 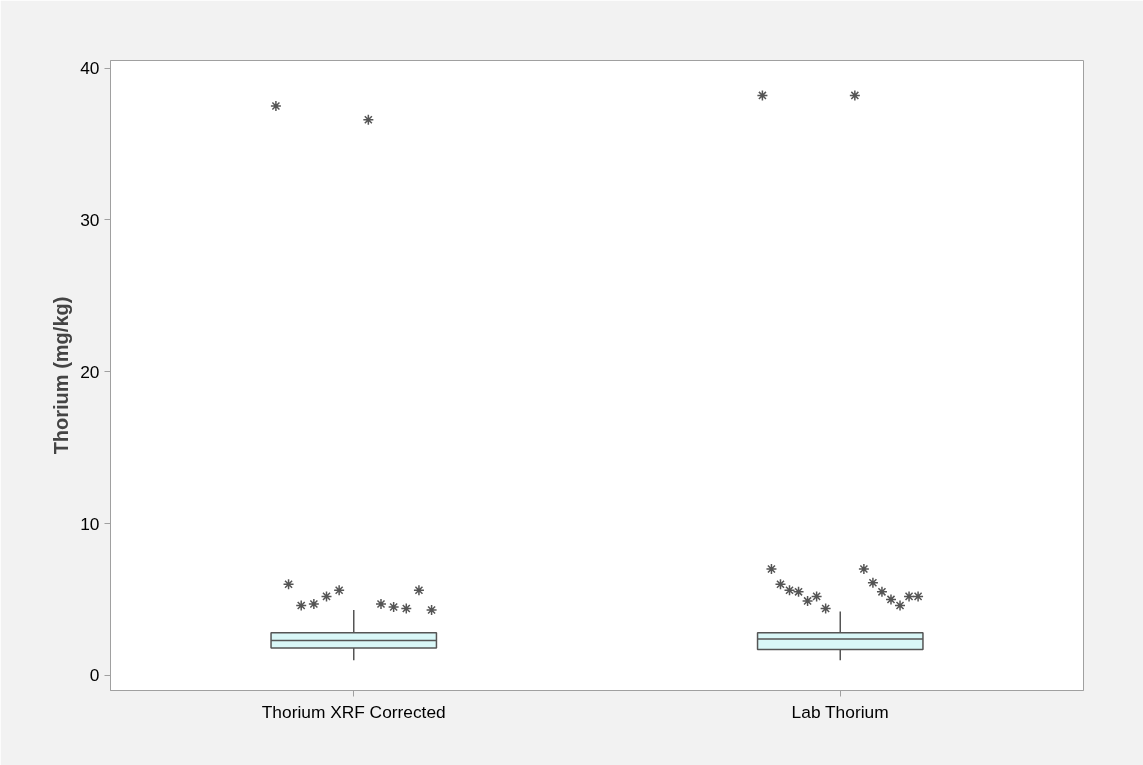 I want to click on y-axis-title: Thorium (mg/kg), so click(x=61, y=375).